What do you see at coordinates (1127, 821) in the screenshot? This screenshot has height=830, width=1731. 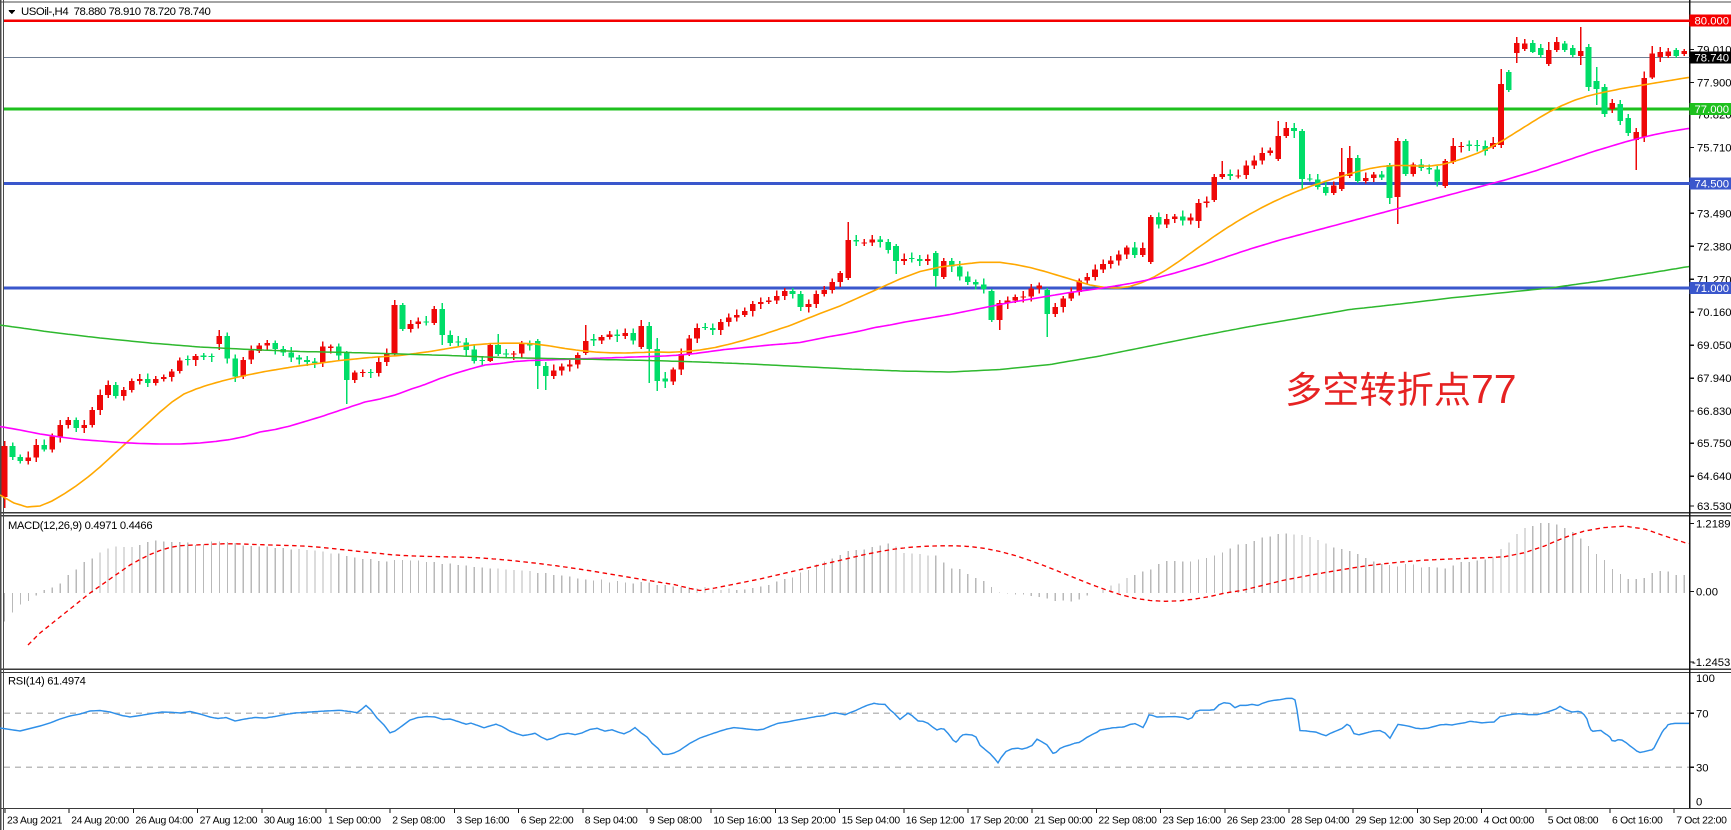 I see `svg-text: 22 Sep 08:00` at bounding box center [1127, 821].